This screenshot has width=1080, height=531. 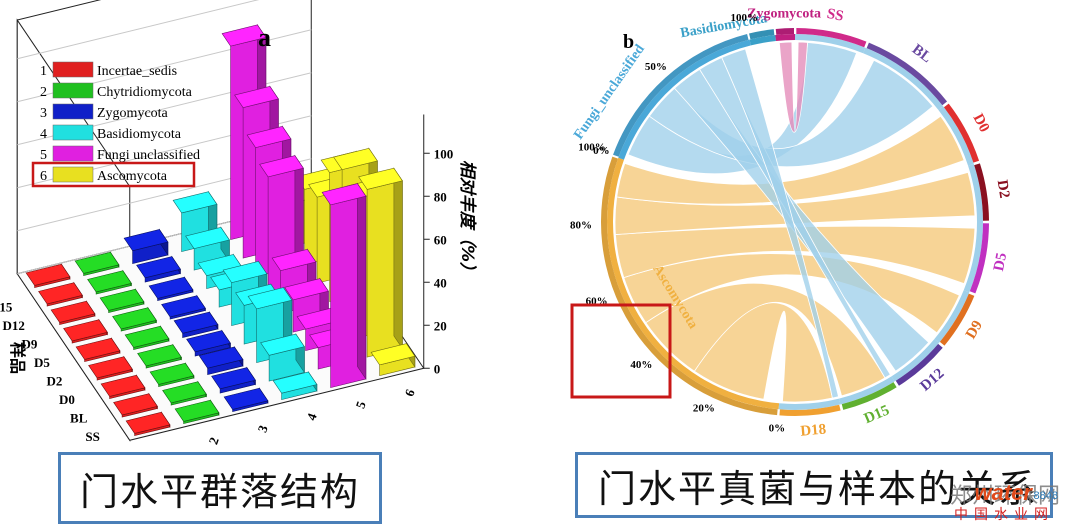 What do you see at coordinates (869, 396) in the screenshot?
I see `sample-outer-arc-D15` at bounding box center [869, 396].